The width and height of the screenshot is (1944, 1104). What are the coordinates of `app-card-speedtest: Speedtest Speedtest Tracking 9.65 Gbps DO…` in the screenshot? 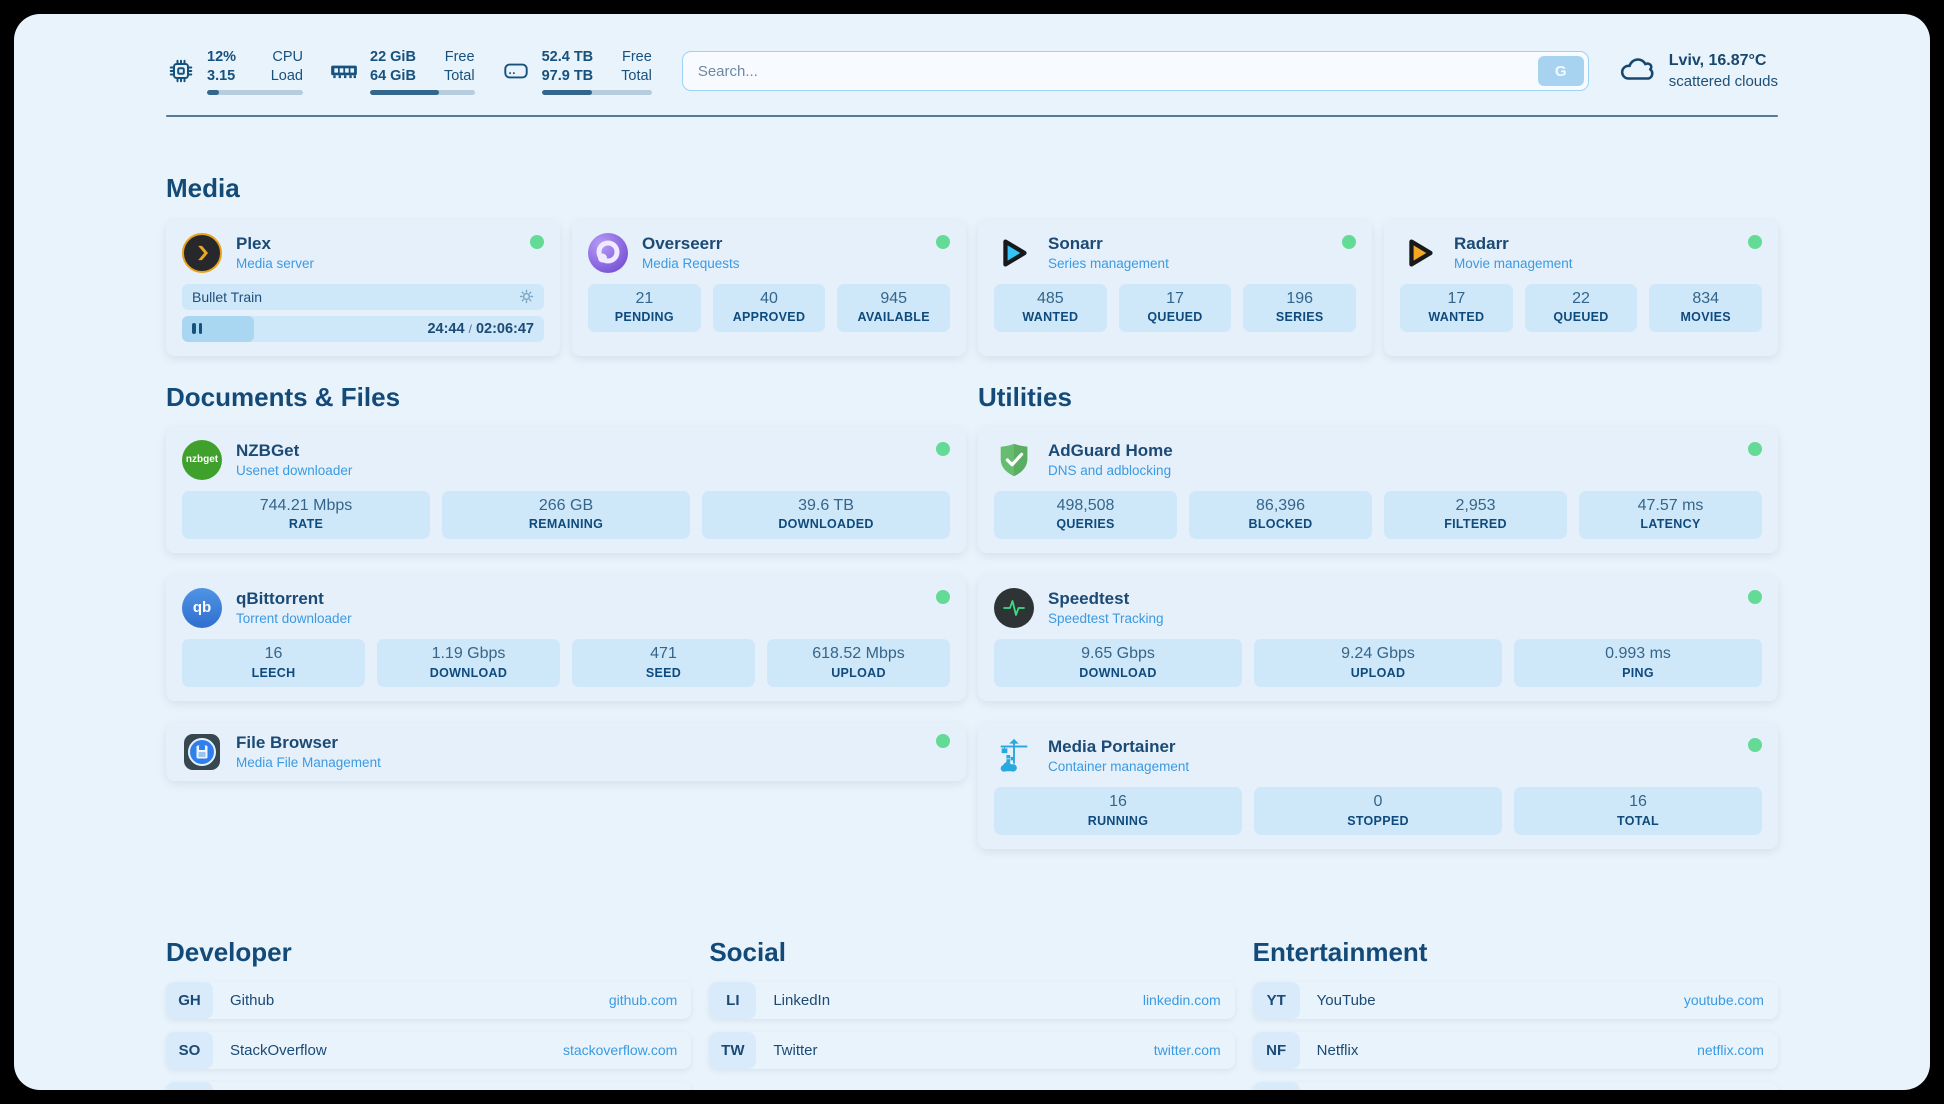 It's located at (1378, 637).